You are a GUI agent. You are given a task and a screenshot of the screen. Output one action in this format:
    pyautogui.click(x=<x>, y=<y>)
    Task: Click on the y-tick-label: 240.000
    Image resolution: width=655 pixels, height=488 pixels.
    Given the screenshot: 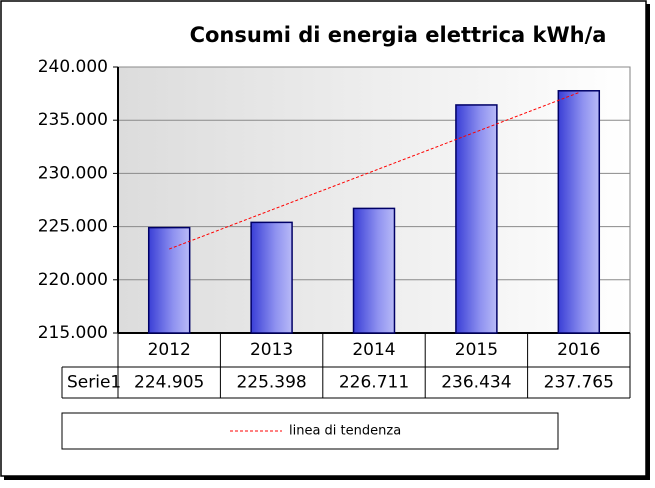 What is the action you would take?
    pyautogui.click(x=73, y=67)
    